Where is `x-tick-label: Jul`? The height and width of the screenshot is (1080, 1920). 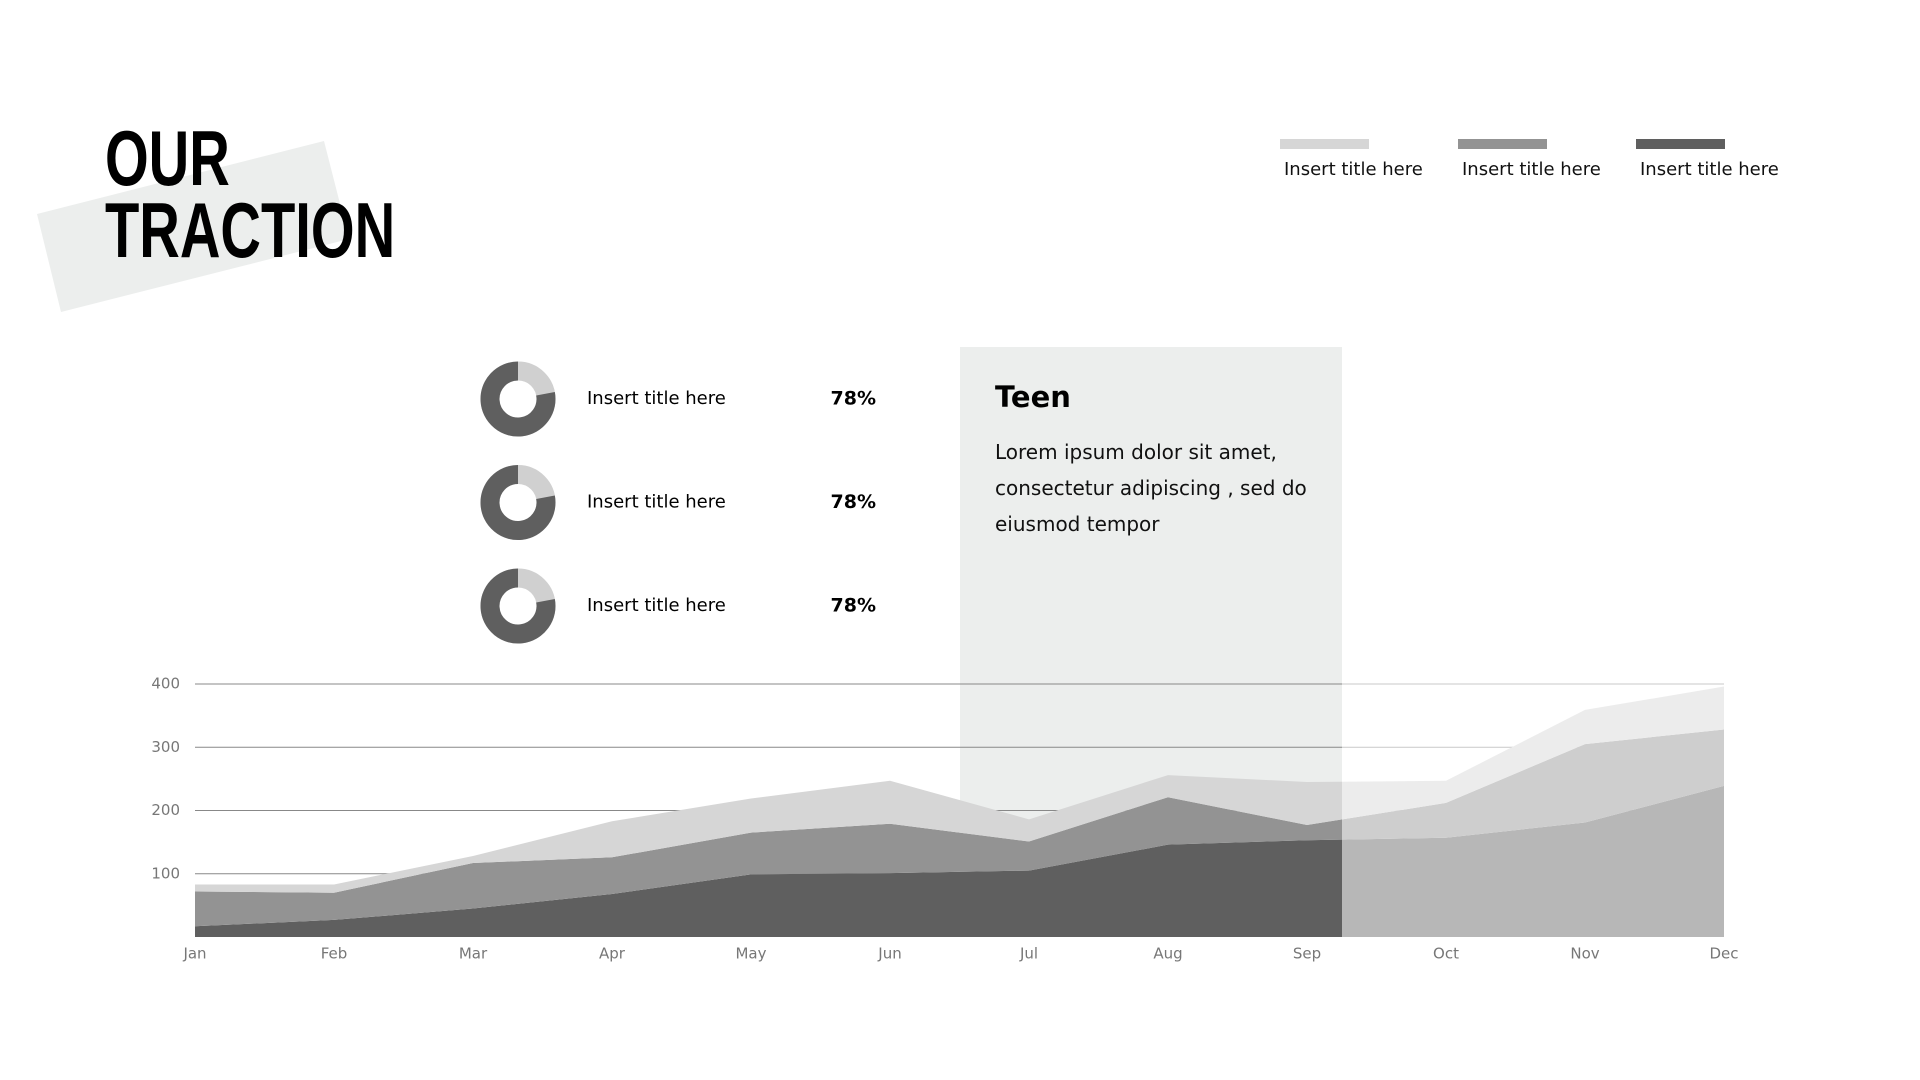
x-tick-label: Jul is located at coordinates (1028, 954).